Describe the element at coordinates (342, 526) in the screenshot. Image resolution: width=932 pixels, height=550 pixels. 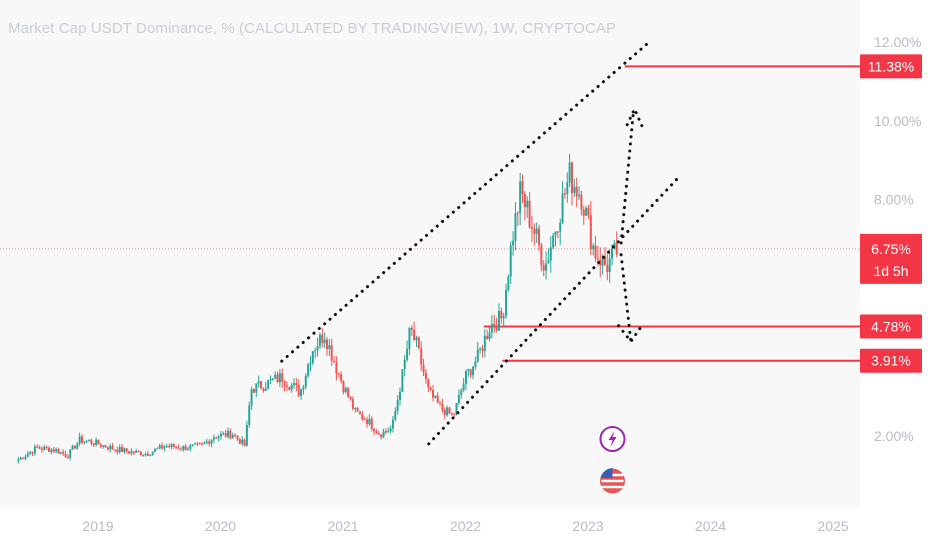
I see `x-tick-label: 2021` at that location.